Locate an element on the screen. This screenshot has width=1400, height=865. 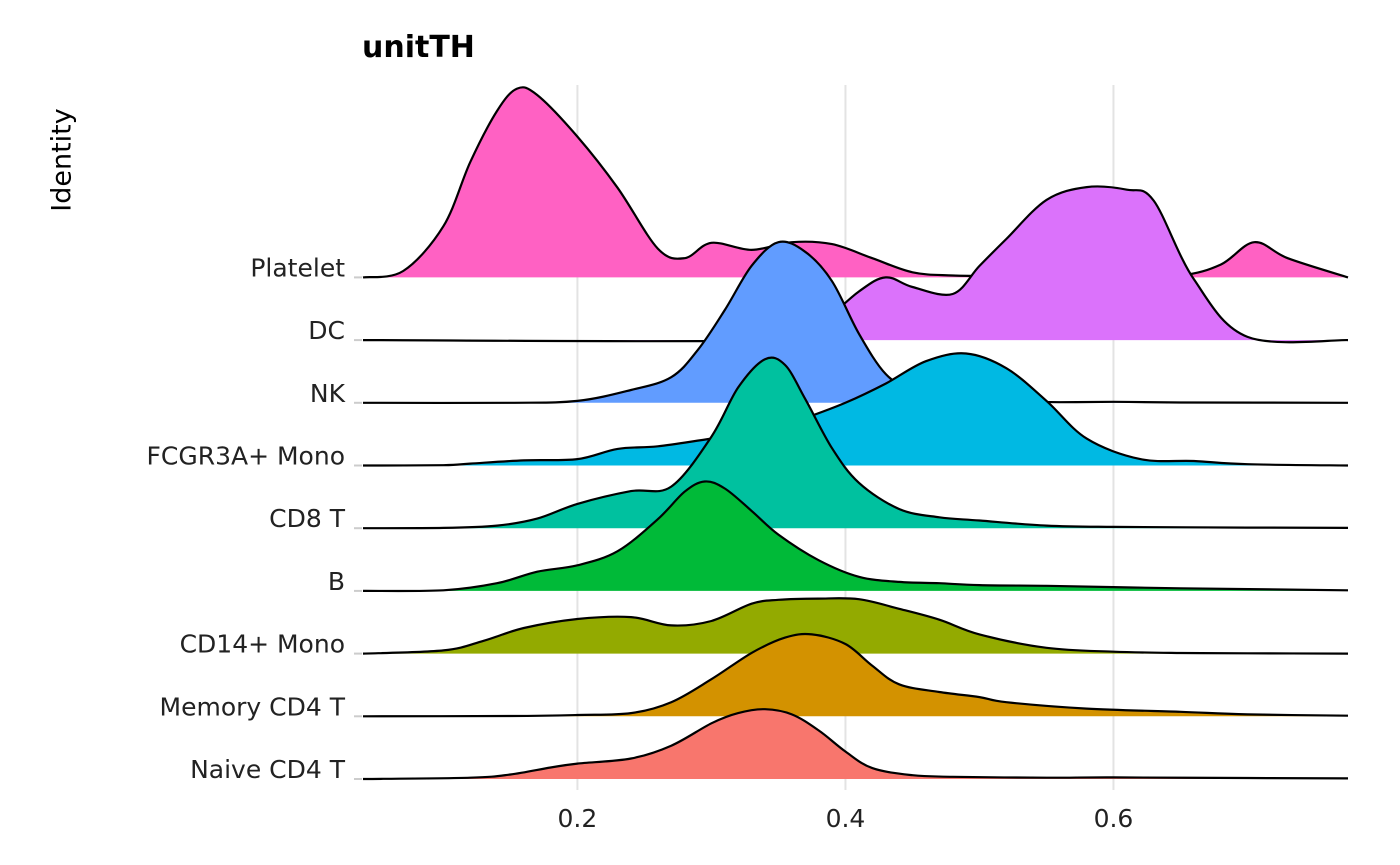
category-label: CD14+ Mono is located at coordinates (262, 644).